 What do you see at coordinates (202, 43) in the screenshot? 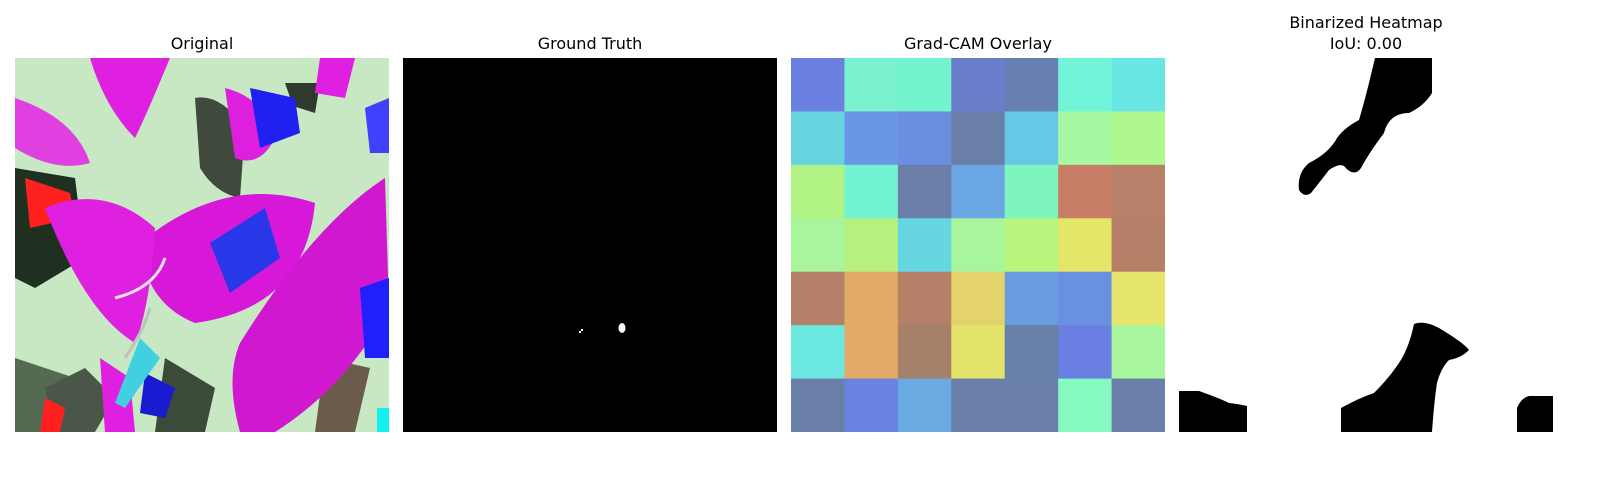
I see `original-title: Original` at bounding box center [202, 43].